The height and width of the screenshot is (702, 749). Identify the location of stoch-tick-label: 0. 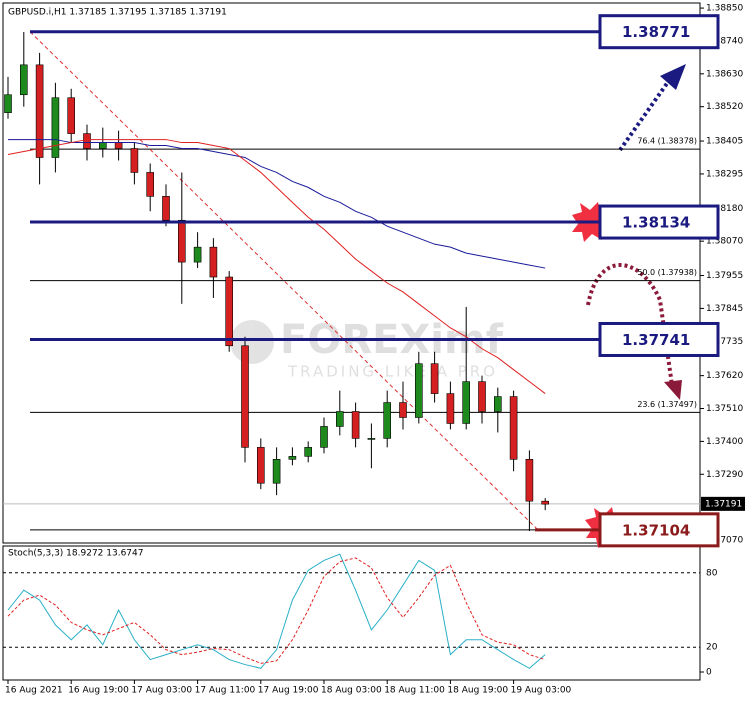
(709, 673).